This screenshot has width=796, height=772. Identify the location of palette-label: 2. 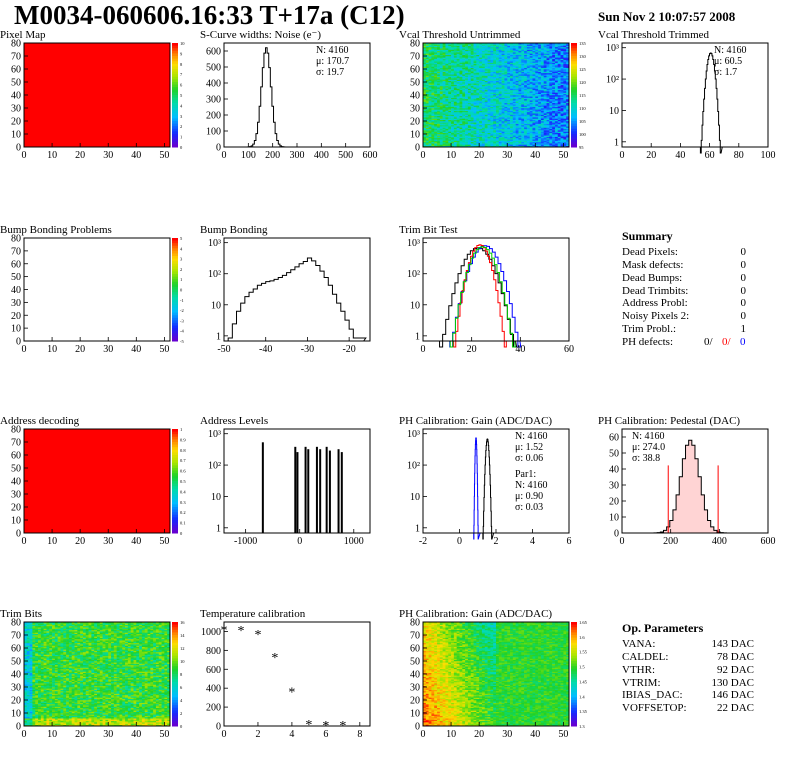
(181, 269).